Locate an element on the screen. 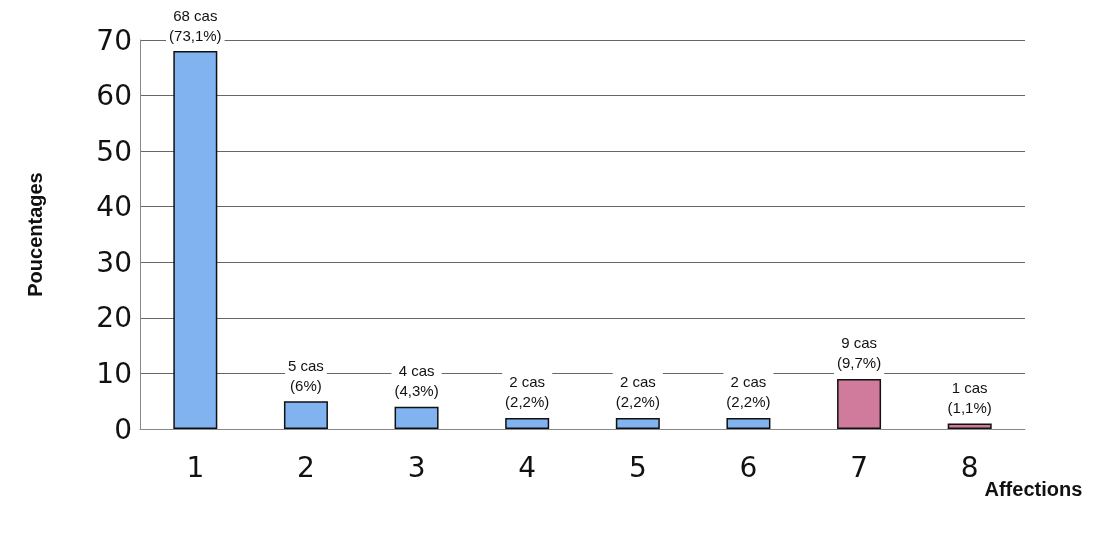  x-tick-label: 3 is located at coordinates (416, 467).